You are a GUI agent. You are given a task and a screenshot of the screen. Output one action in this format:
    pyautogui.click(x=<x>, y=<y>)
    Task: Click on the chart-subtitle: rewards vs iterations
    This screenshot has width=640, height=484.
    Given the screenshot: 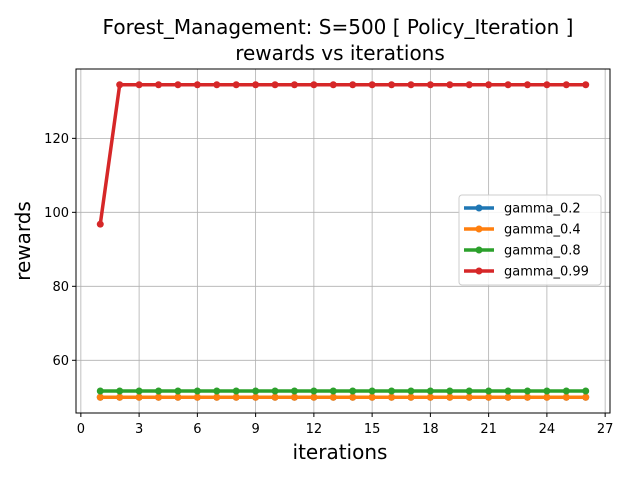 What is the action you would take?
    pyautogui.click(x=340, y=53)
    